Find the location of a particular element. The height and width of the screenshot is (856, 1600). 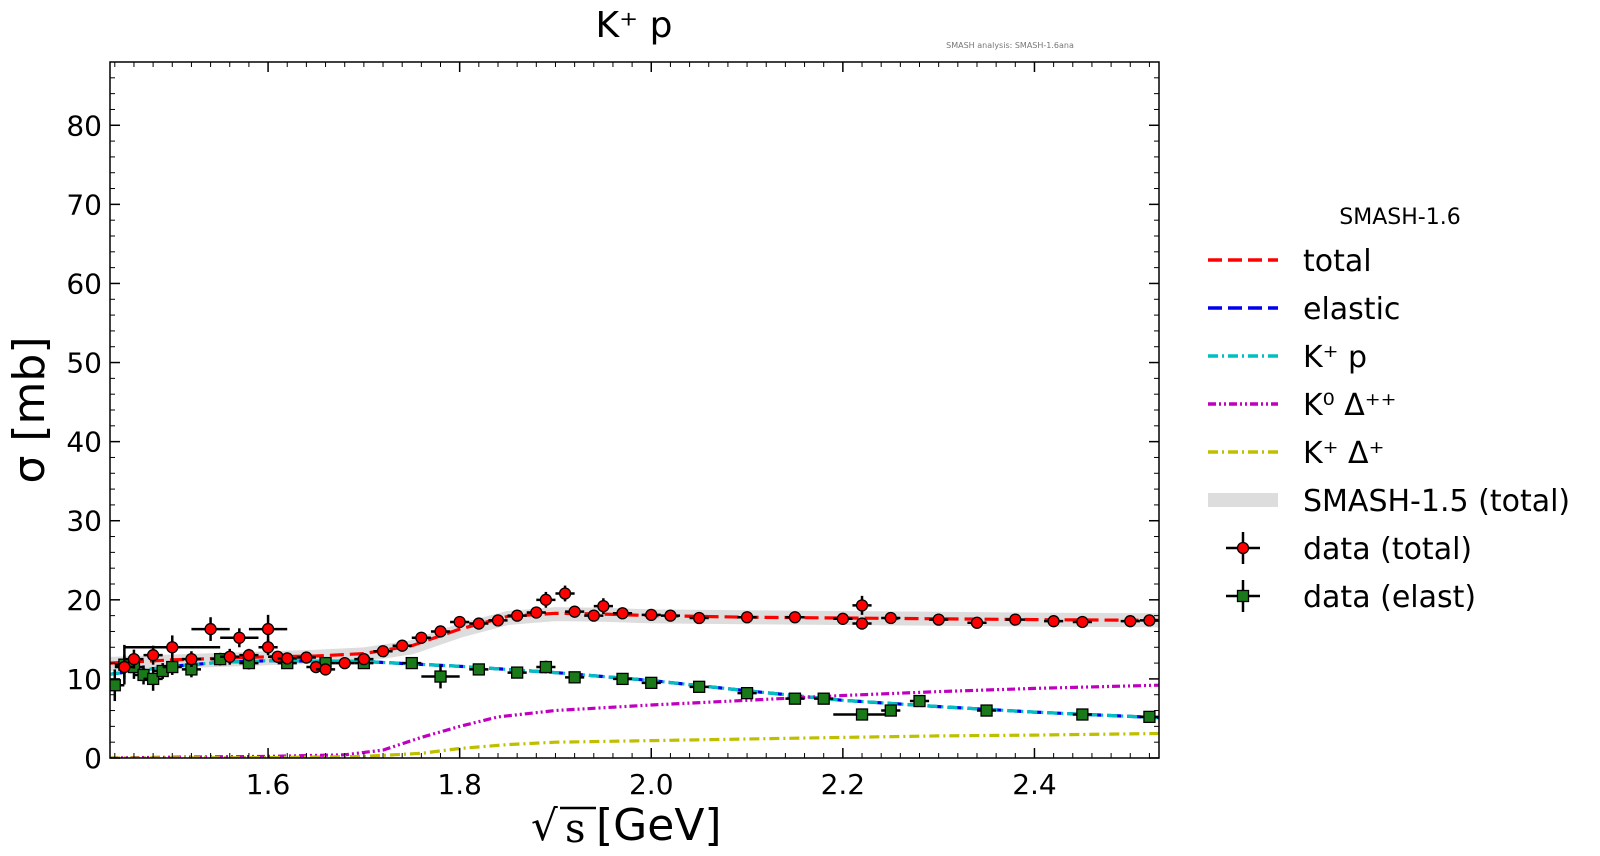

y-tick-label: 30 is located at coordinates (84, 521).